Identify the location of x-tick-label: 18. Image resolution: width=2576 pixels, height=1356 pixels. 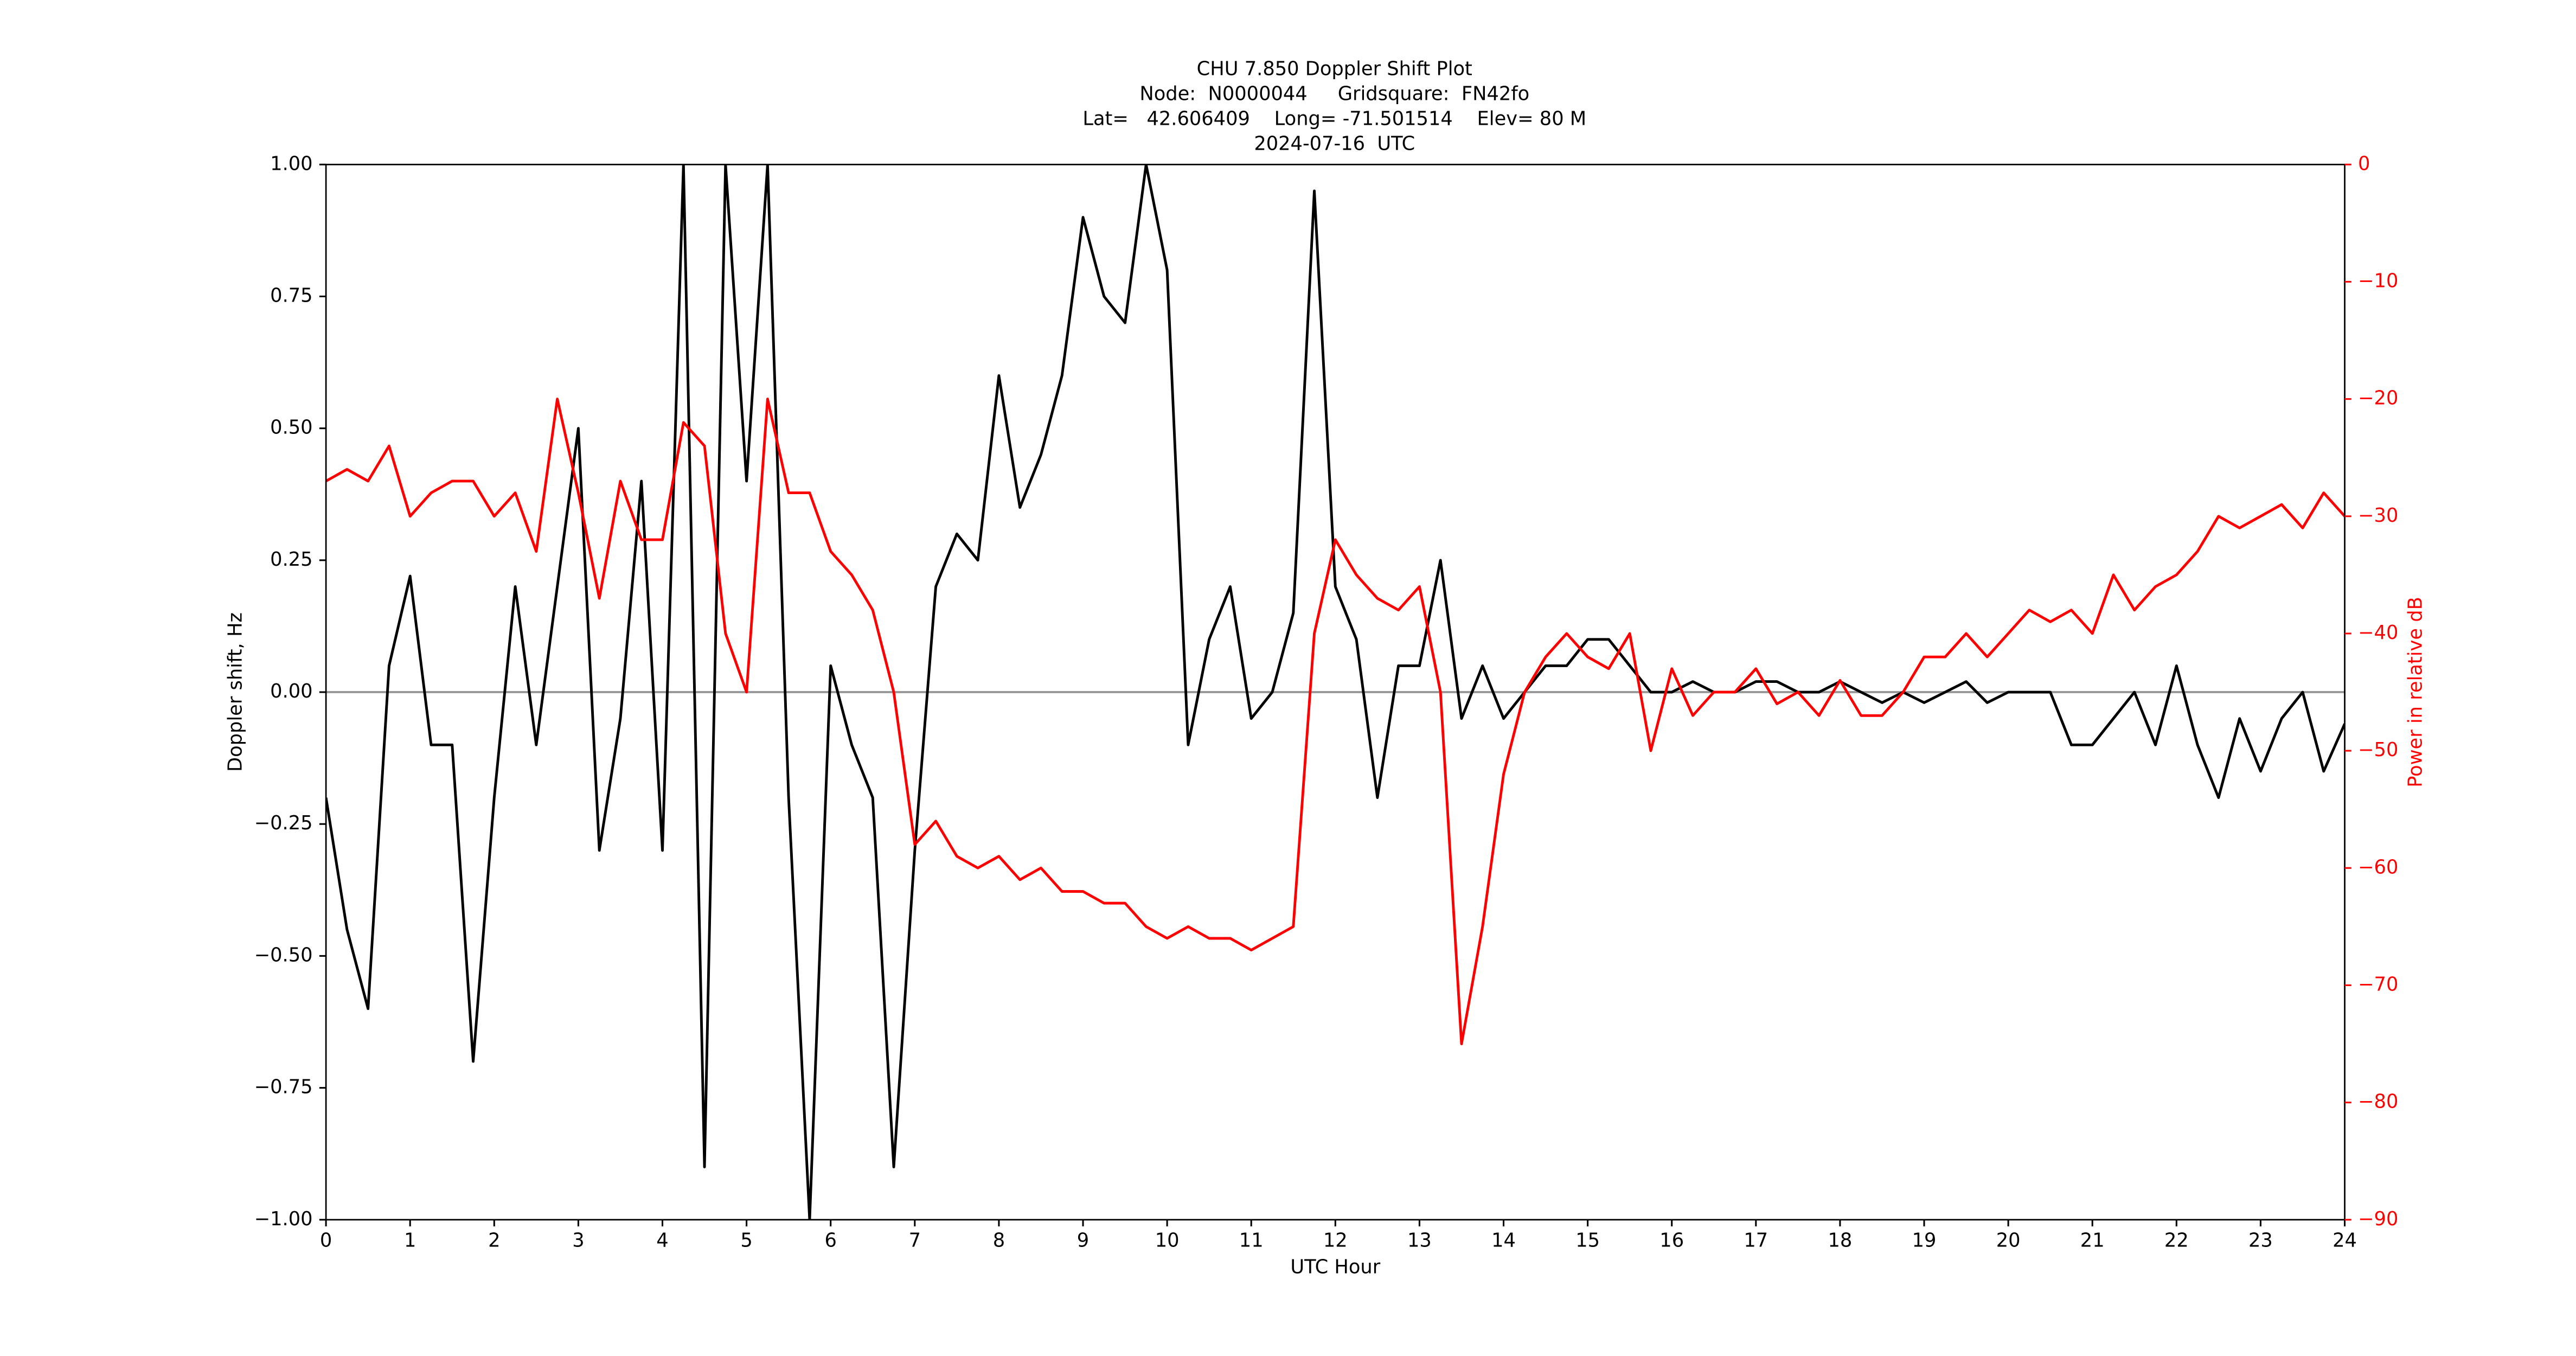
(1840, 1241).